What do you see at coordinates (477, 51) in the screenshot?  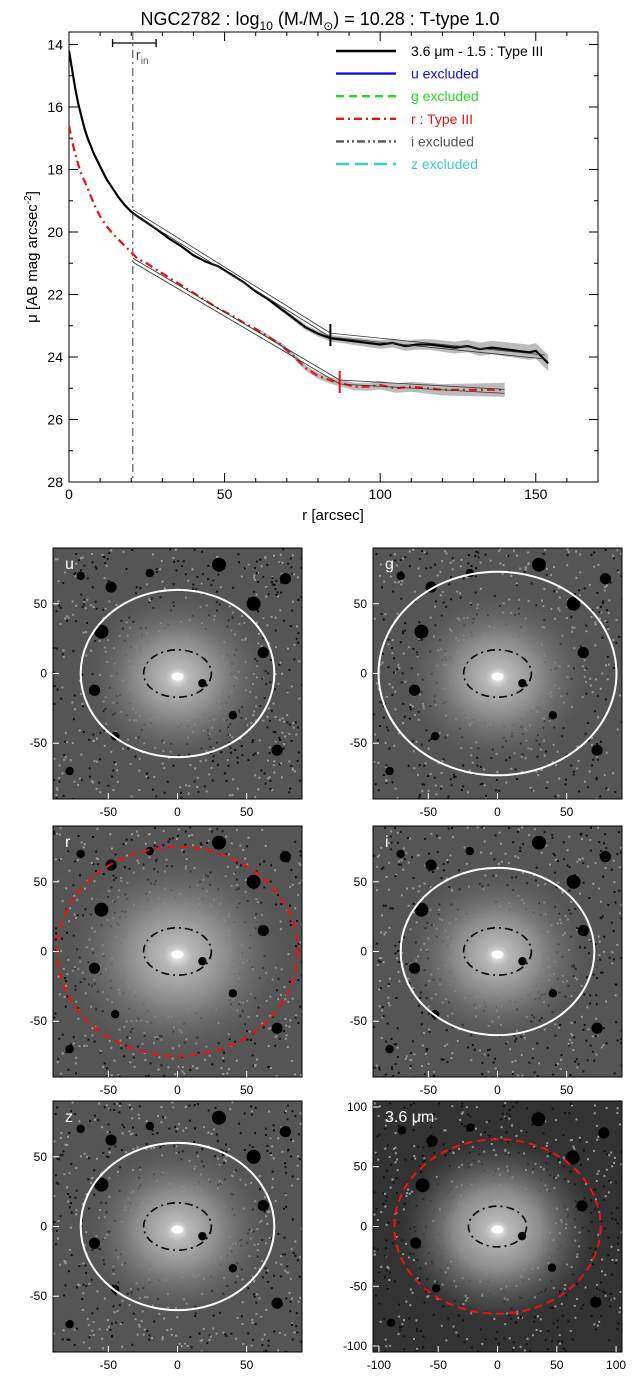 I see `legend-entry: 3.6 μm - 1.5 : Type III` at bounding box center [477, 51].